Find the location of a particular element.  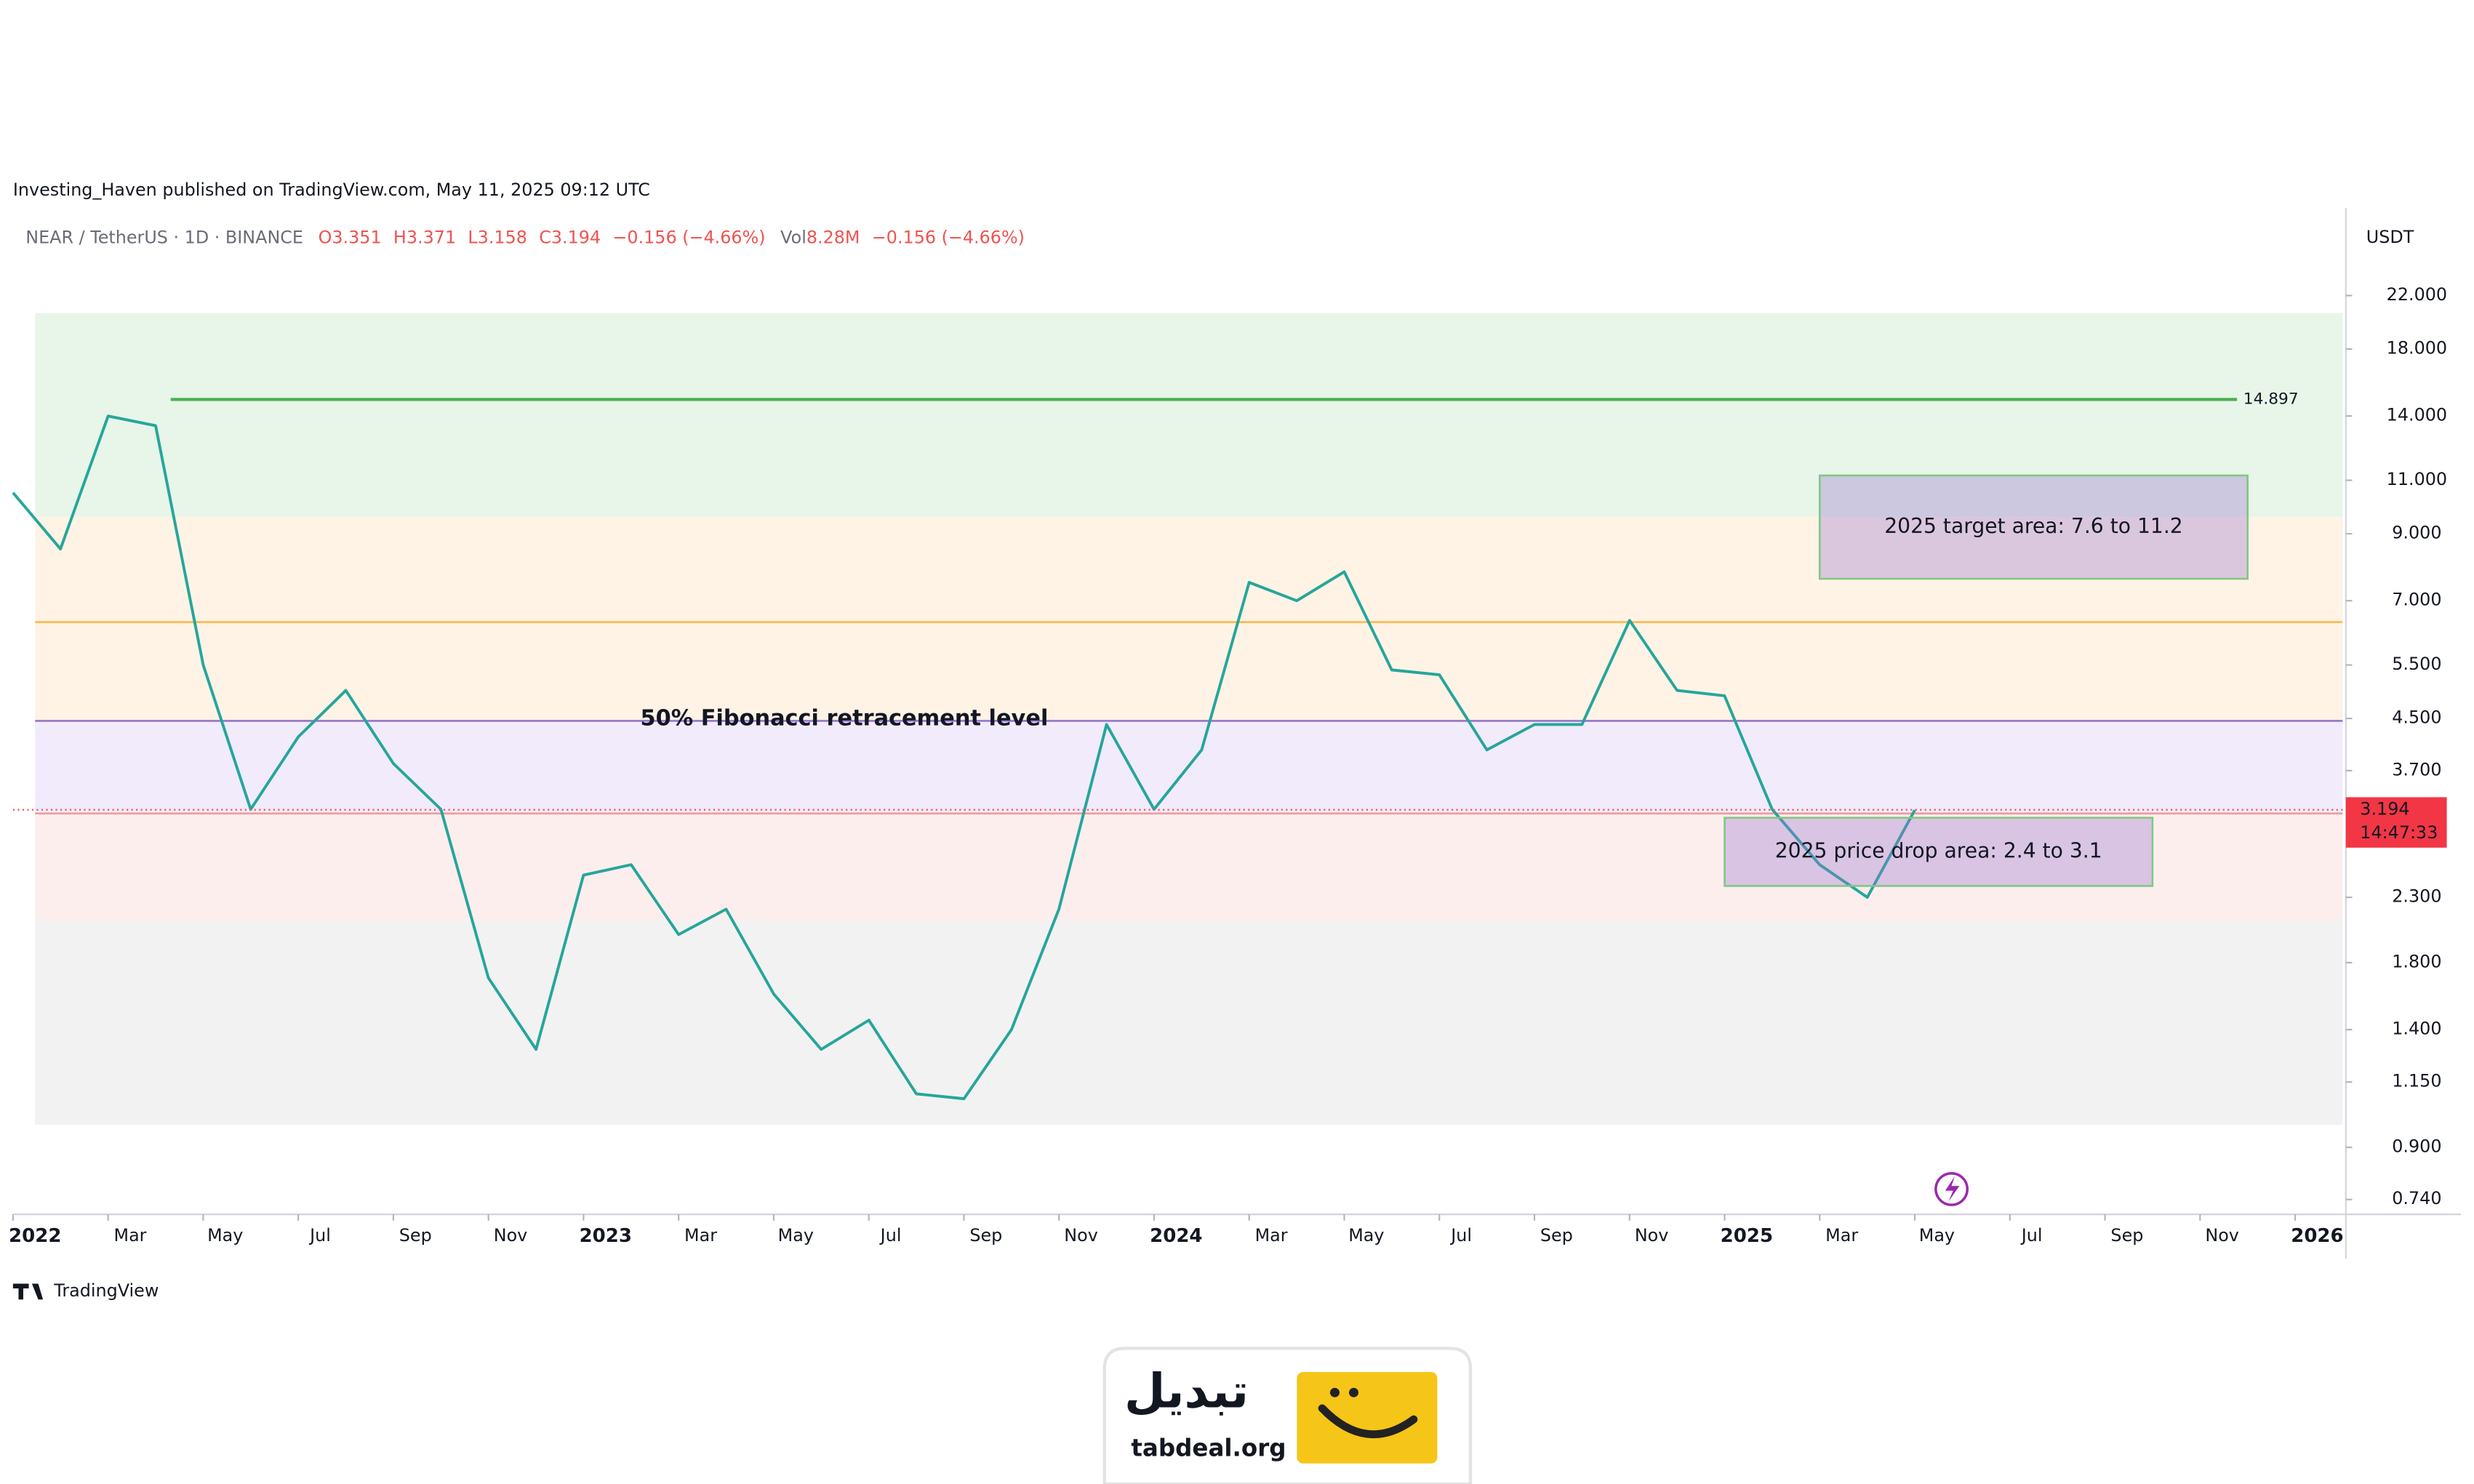

y-tick-label: 2.300 is located at coordinates (2417, 896).